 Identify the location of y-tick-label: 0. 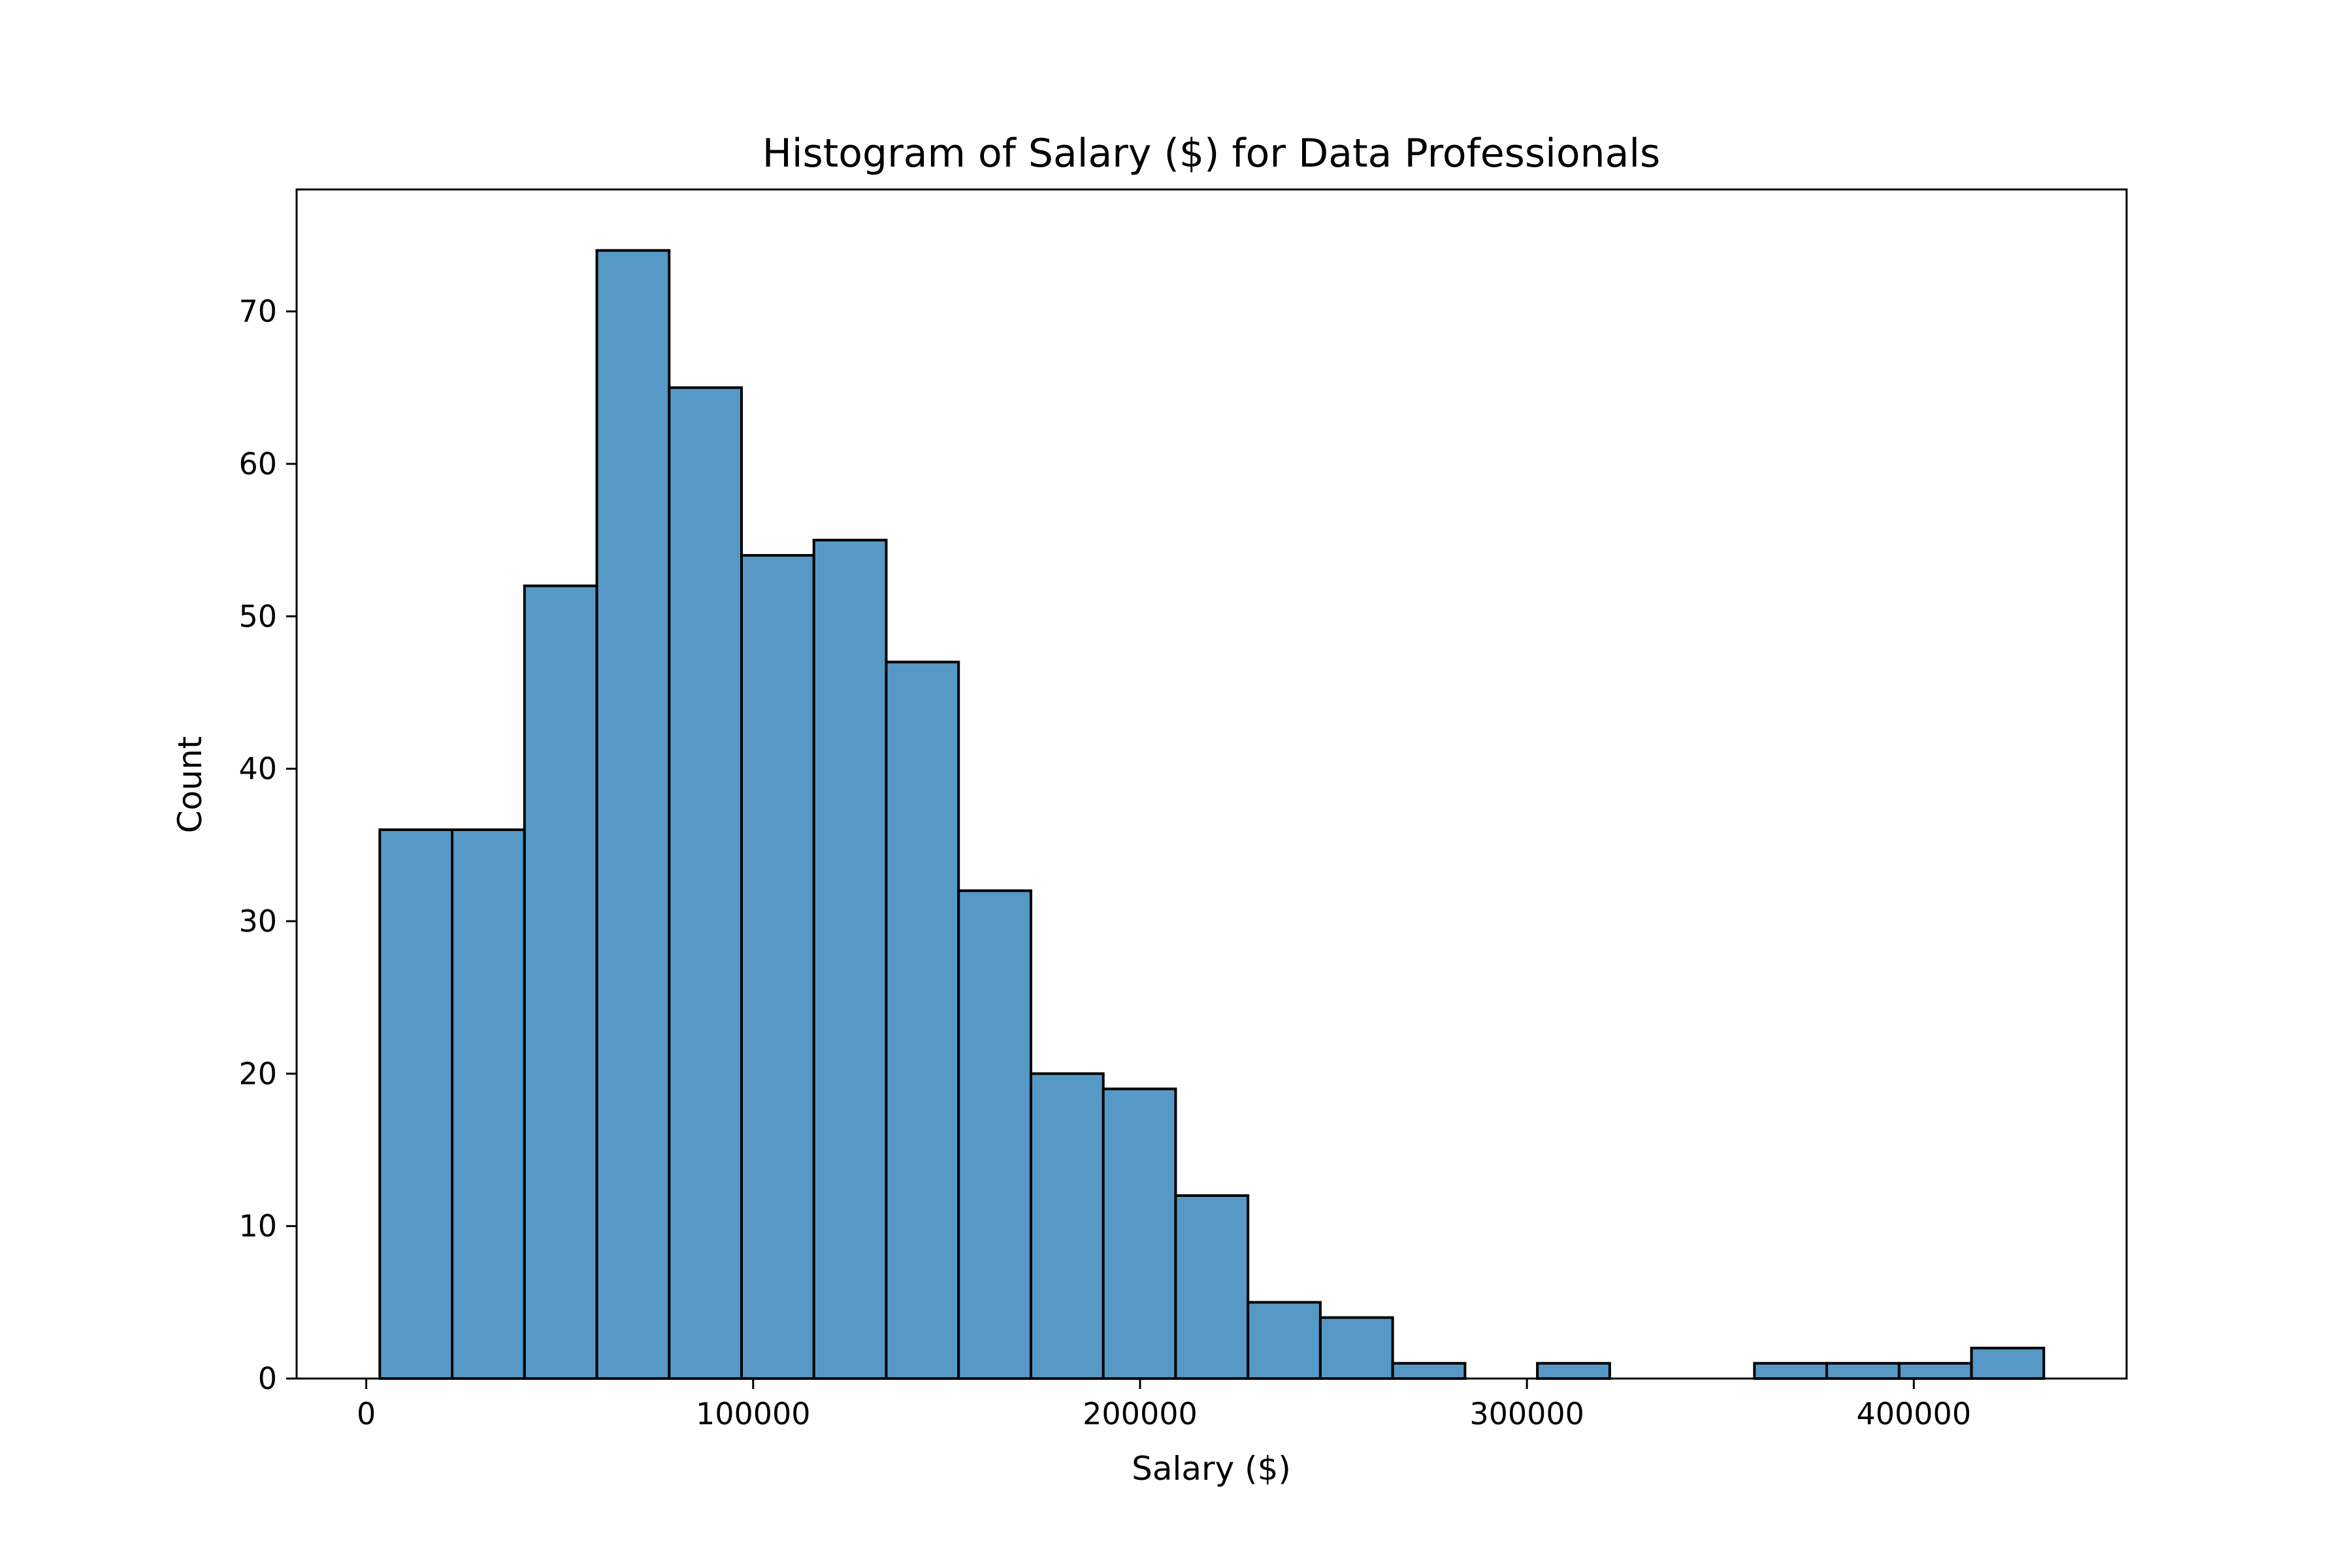
(267, 1378).